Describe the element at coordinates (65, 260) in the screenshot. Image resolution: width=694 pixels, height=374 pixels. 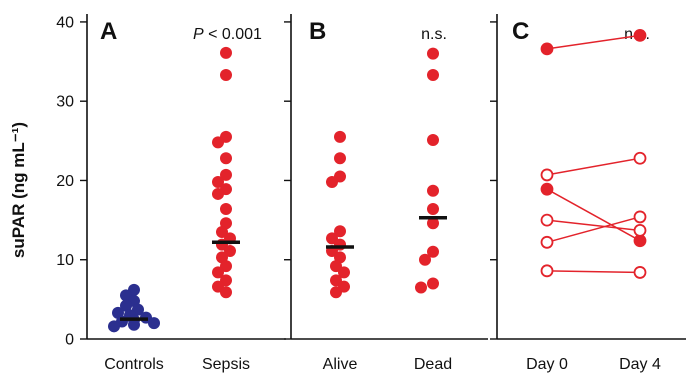
I see `y-tick-label-10: 10` at that location.